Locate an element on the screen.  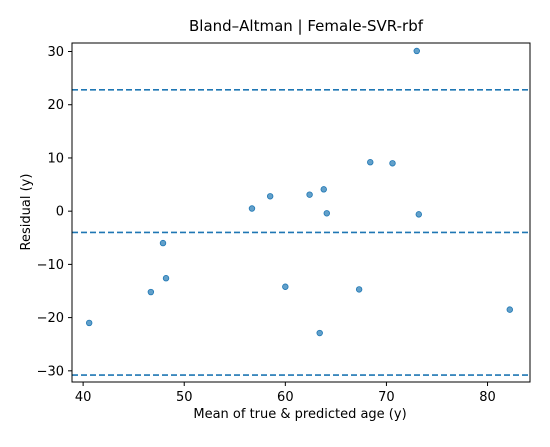
x-tick-label-1: 50 is located at coordinates (184, 397).